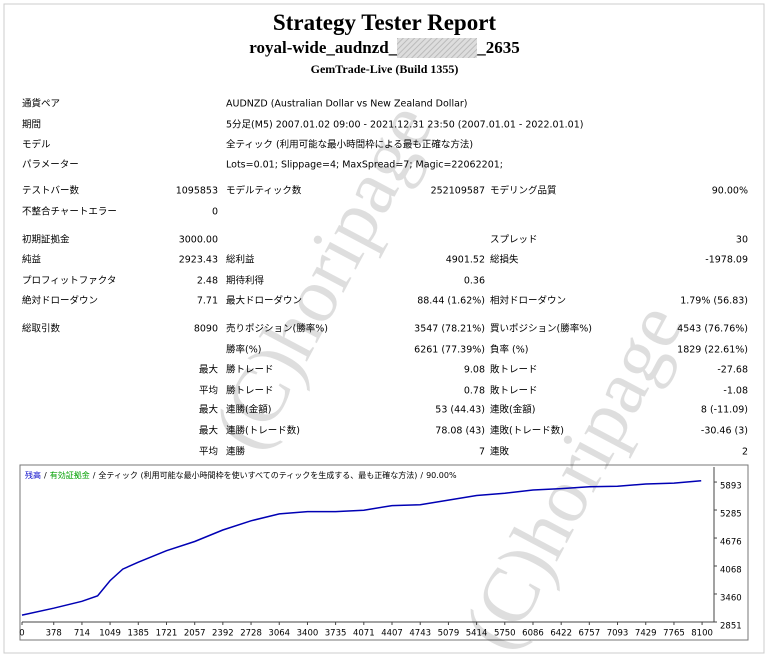 This screenshot has height=658, width=769. I want to click on stat-value: 4543 (76.76%), so click(712, 329).